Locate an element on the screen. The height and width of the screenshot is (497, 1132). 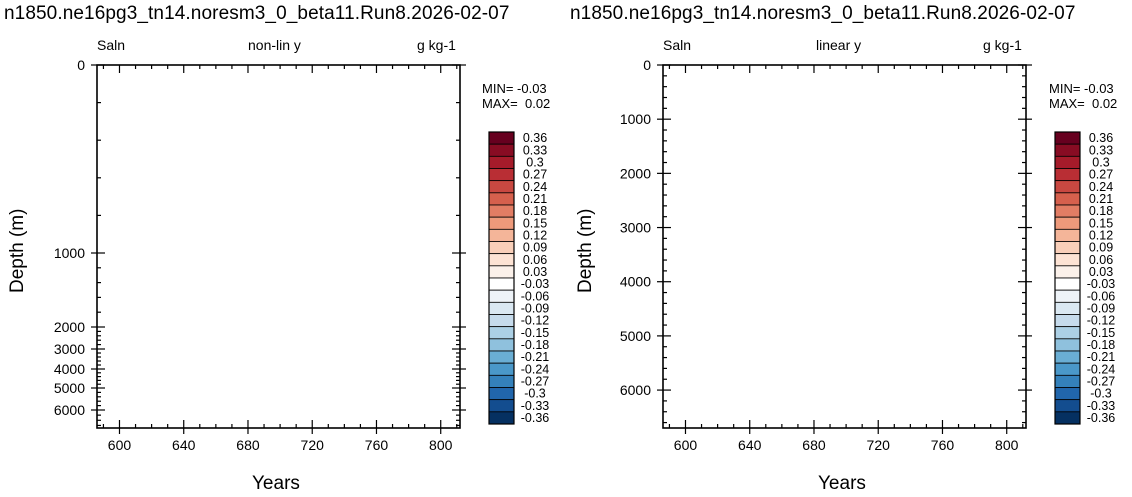
axis-scale-label: linear y is located at coordinates (839, 45).